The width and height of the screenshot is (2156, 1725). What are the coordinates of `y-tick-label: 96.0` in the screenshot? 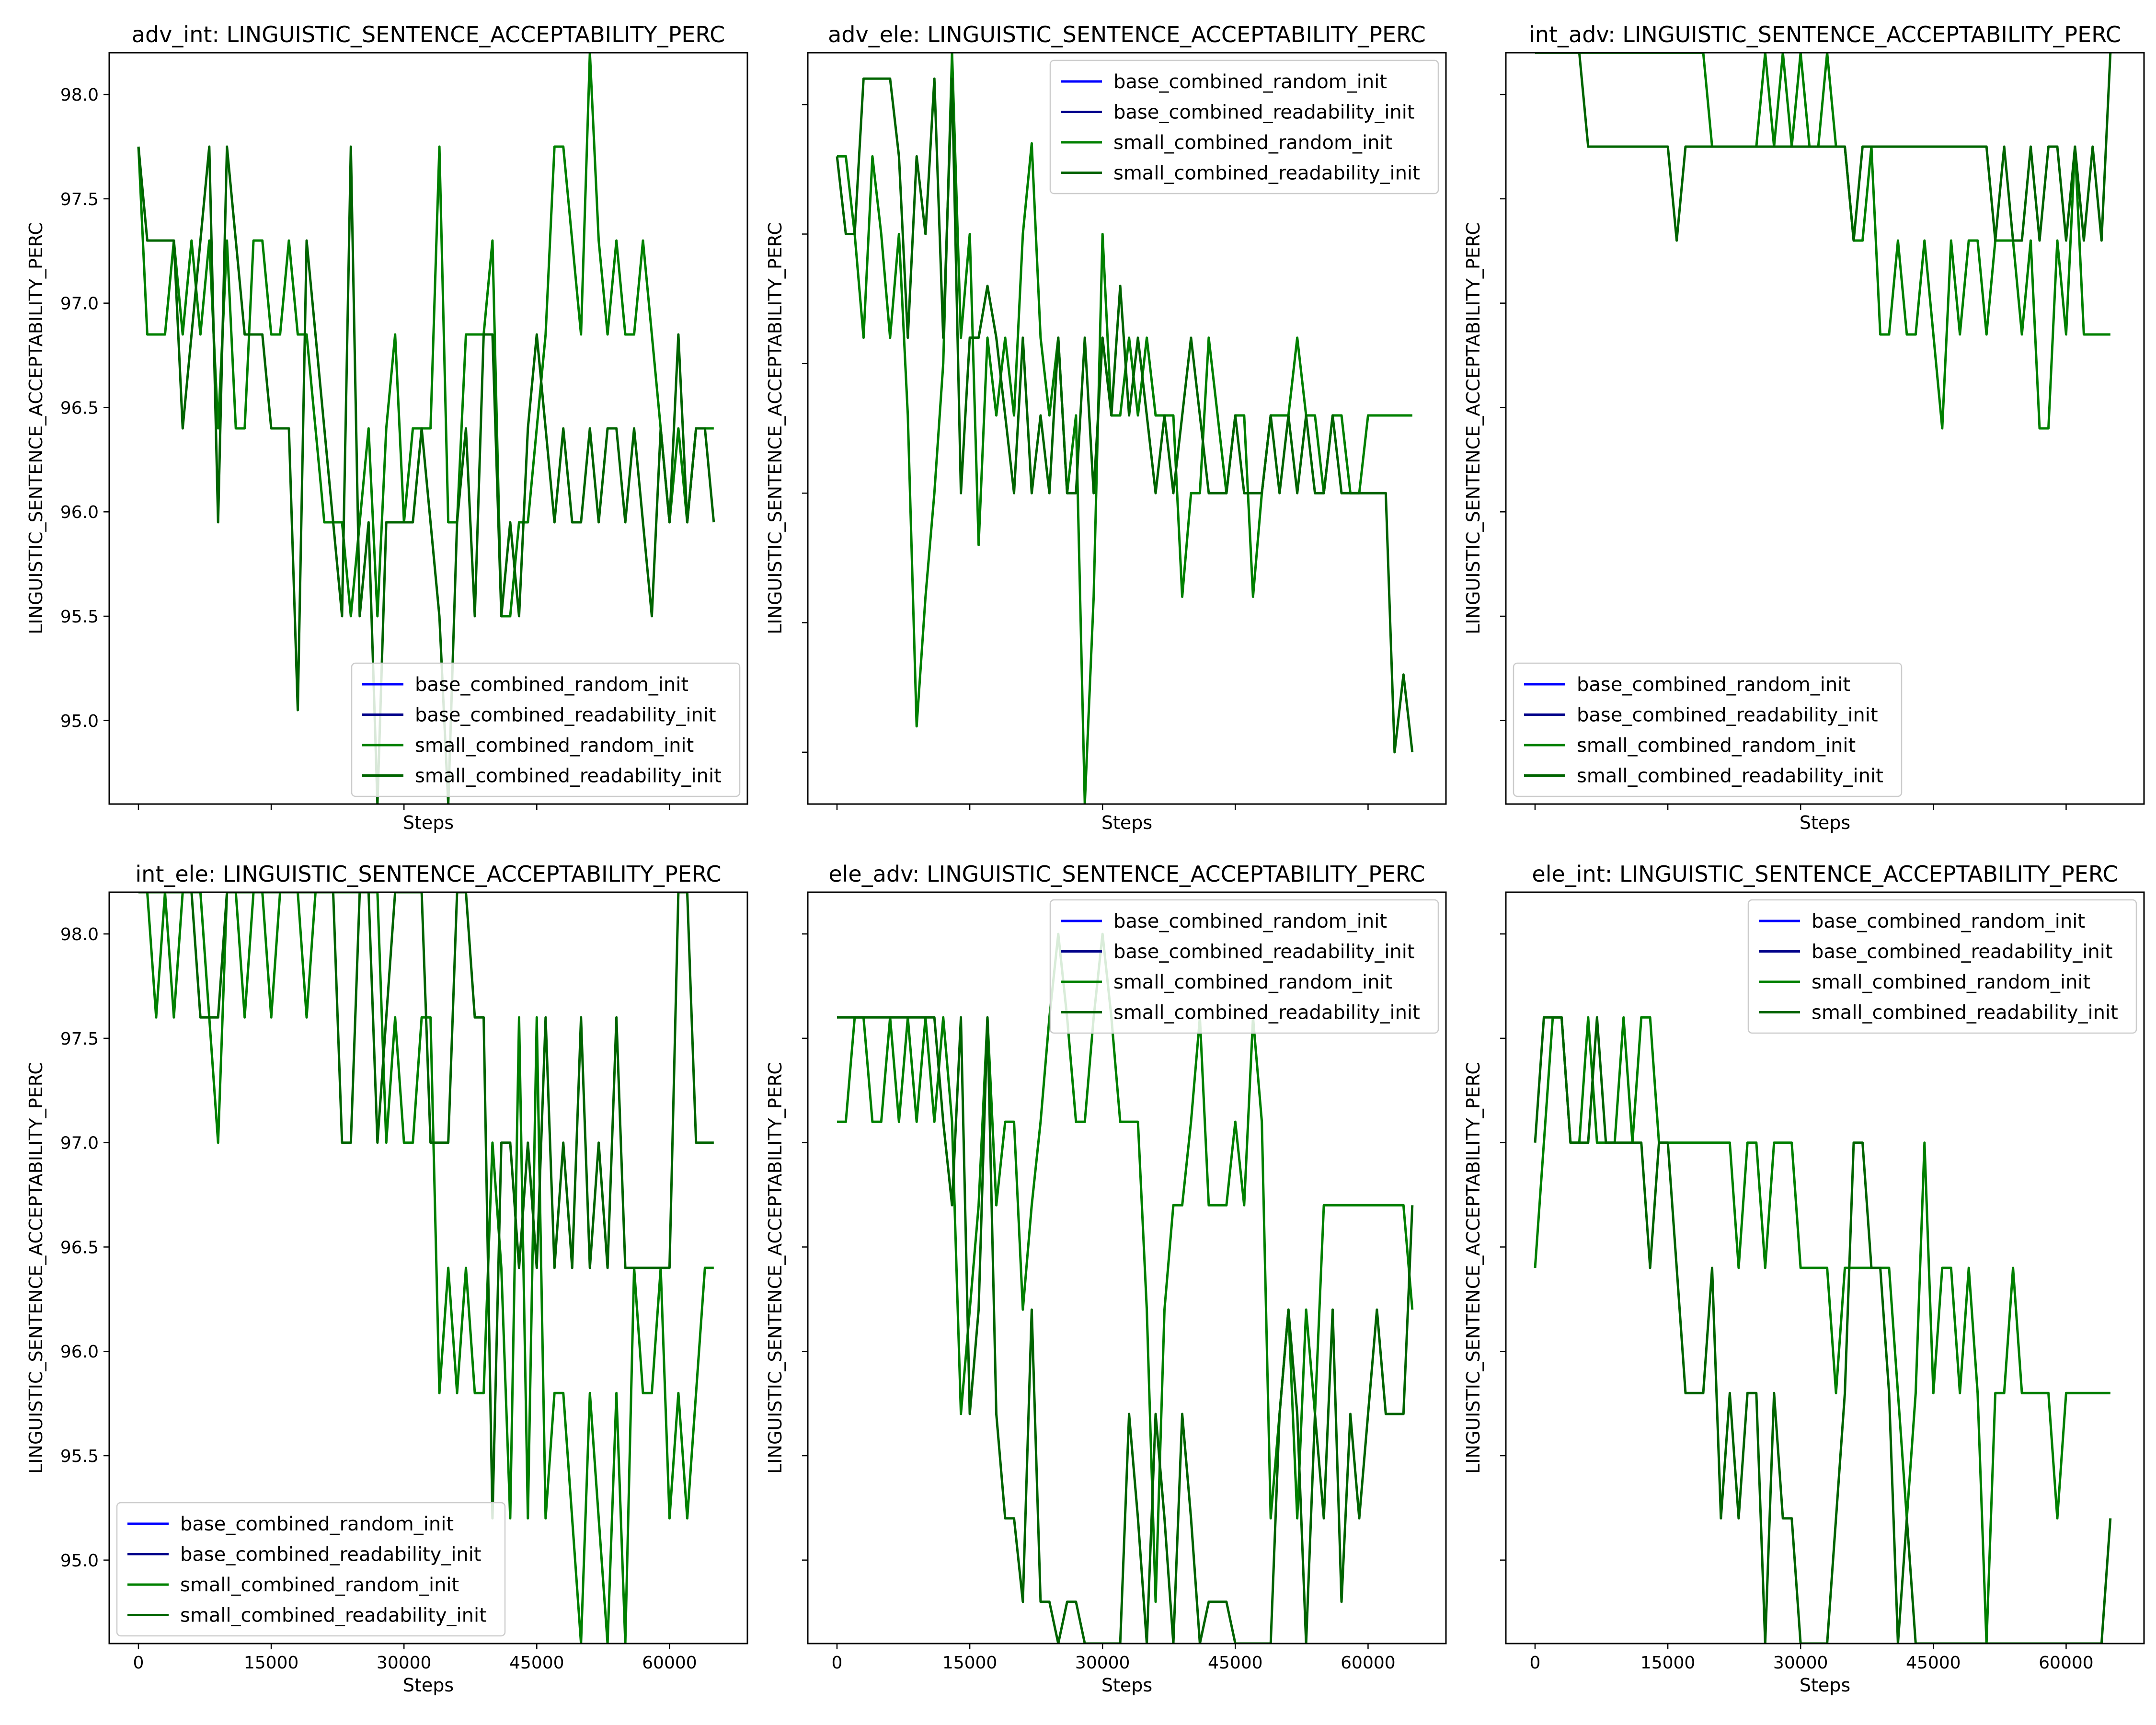 It's located at (79, 512).